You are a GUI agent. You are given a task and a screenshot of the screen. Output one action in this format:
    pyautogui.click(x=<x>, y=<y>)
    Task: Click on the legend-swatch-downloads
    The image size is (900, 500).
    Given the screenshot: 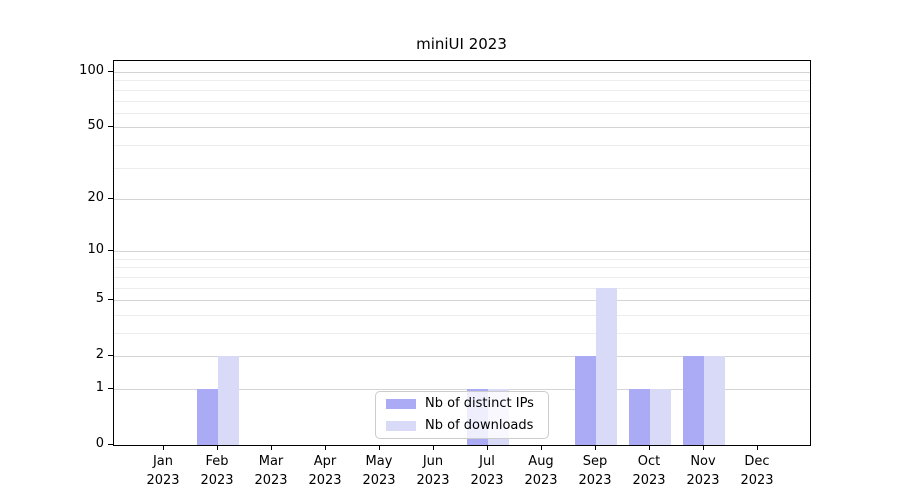 What is the action you would take?
    pyautogui.click(x=401, y=426)
    